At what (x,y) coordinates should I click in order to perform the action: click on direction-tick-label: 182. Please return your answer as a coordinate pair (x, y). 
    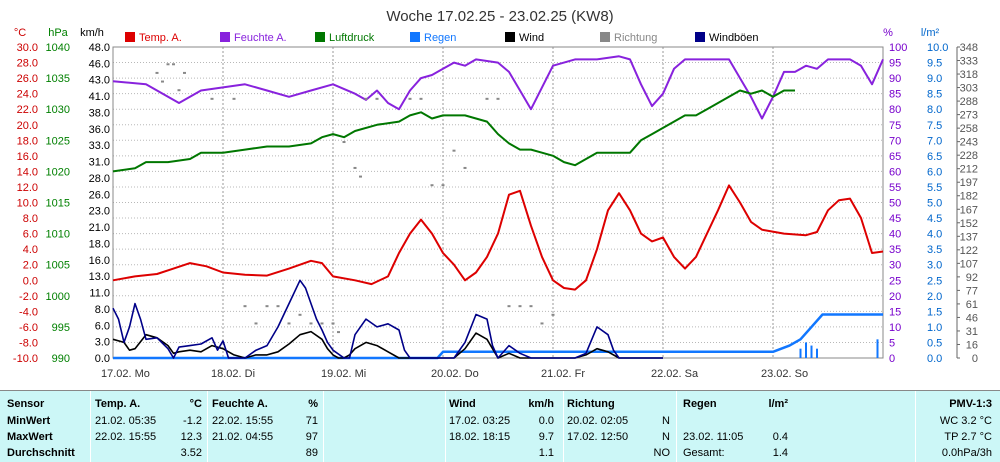
    Looking at the image, I should click on (969, 197).